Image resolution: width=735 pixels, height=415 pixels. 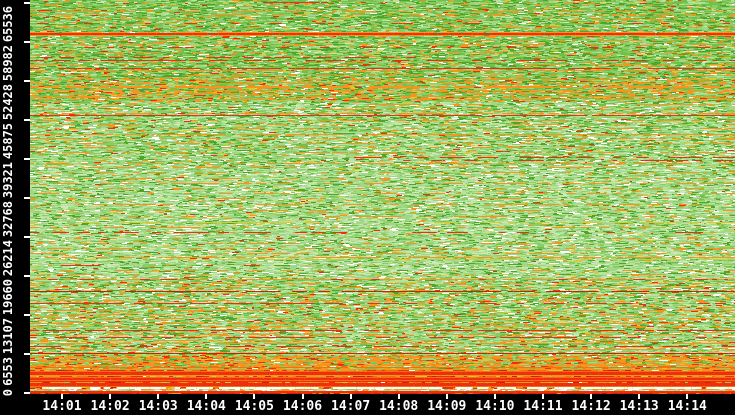 I want to click on y-tick-label: 39321, so click(x=8, y=180).